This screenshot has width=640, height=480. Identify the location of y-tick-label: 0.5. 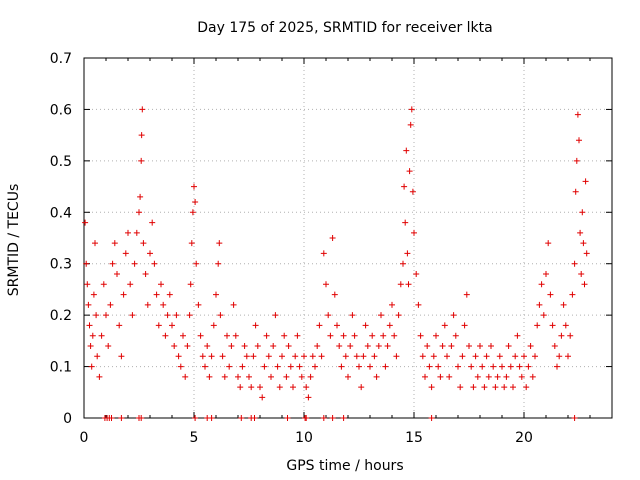
(61, 162).